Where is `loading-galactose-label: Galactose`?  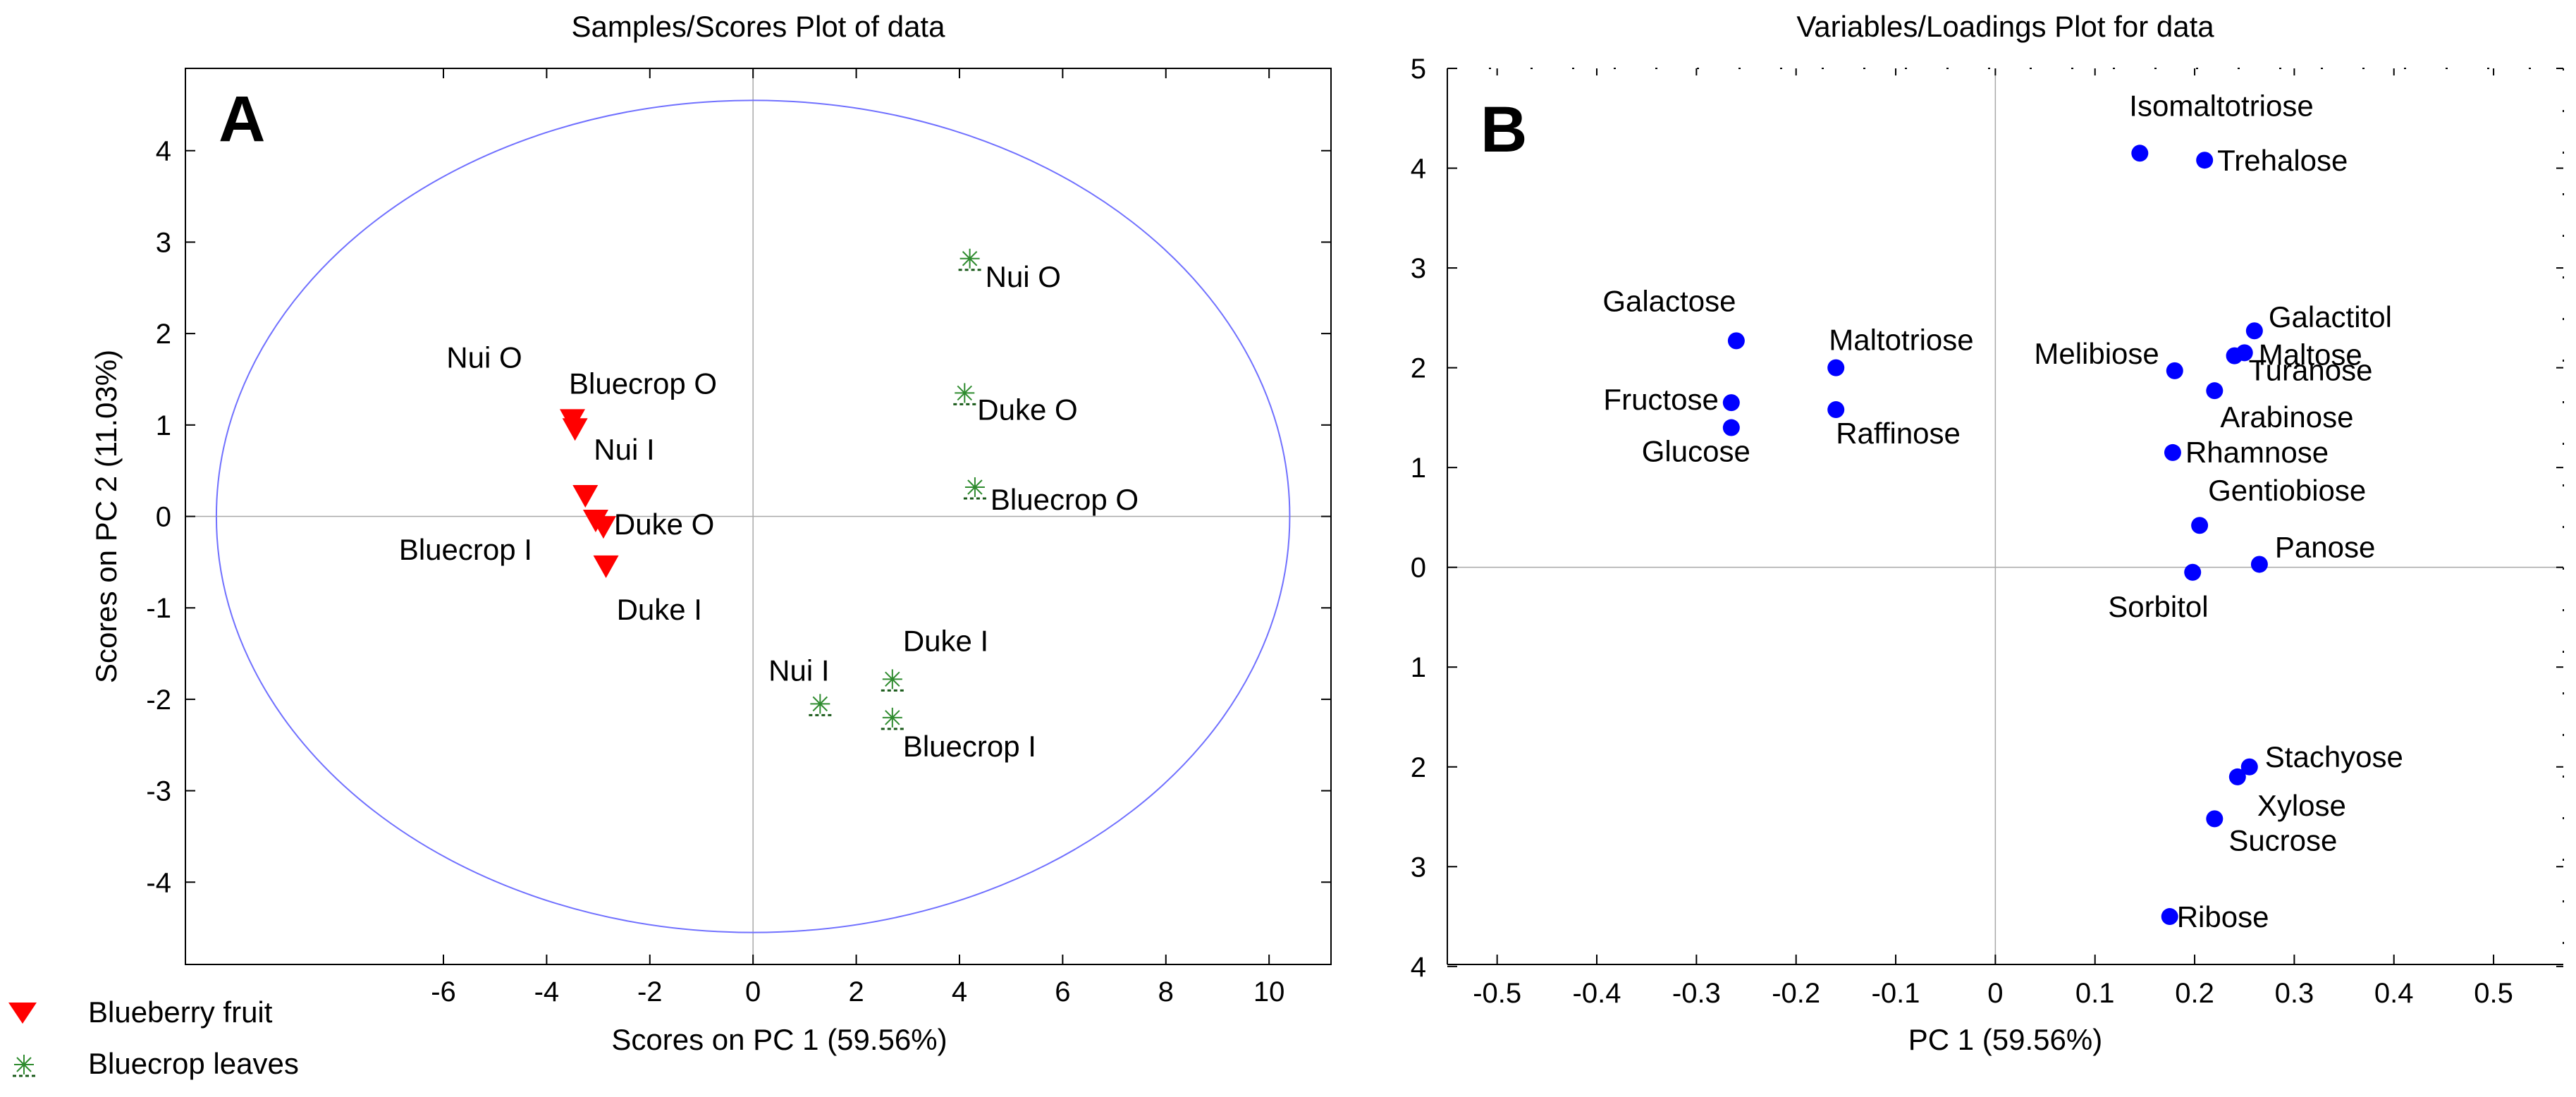
loading-galactose-label: Galactose is located at coordinates (1669, 300).